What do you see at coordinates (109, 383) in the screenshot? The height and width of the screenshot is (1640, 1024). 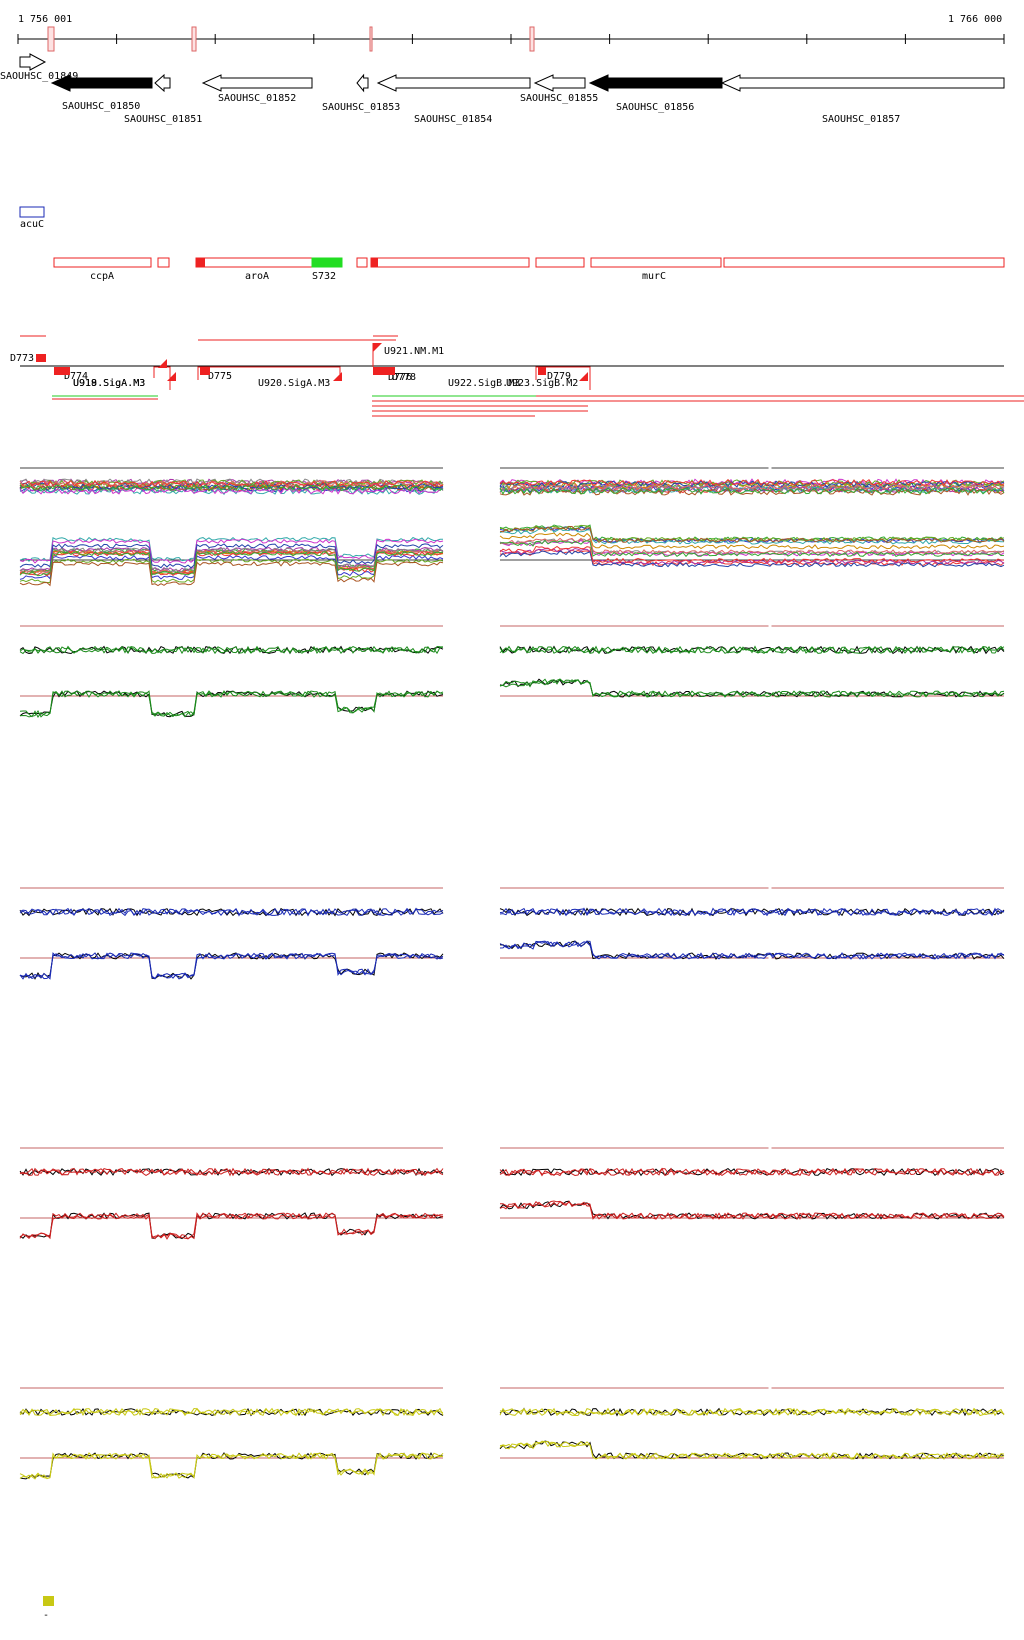 I see `transcript-label: U918.SigA.M3` at bounding box center [109, 383].